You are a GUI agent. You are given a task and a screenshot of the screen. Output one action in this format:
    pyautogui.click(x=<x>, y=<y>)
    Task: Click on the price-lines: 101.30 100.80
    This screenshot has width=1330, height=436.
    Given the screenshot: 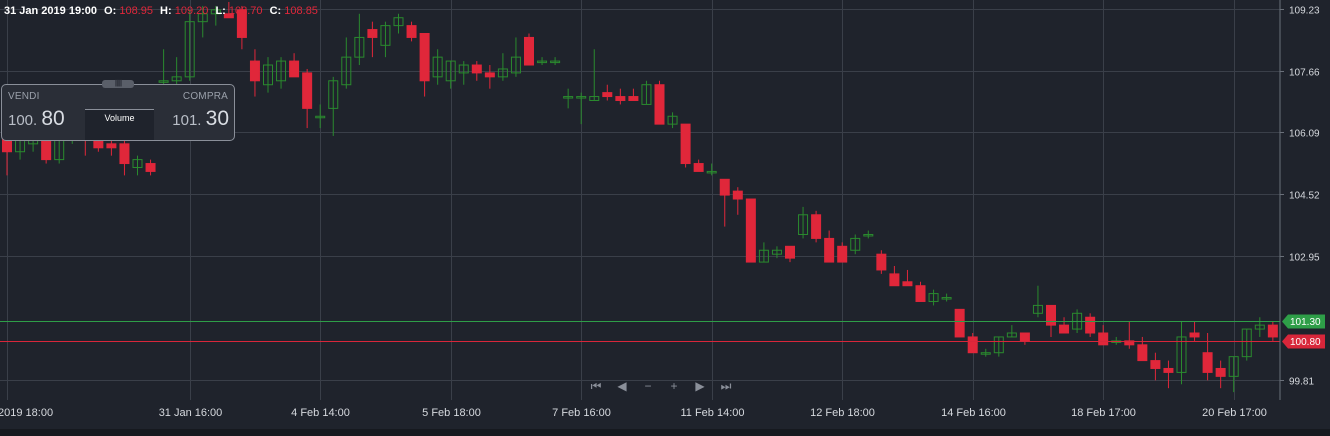 What is the action you would take?
    pyautogui.click(x=662, y=331)
    